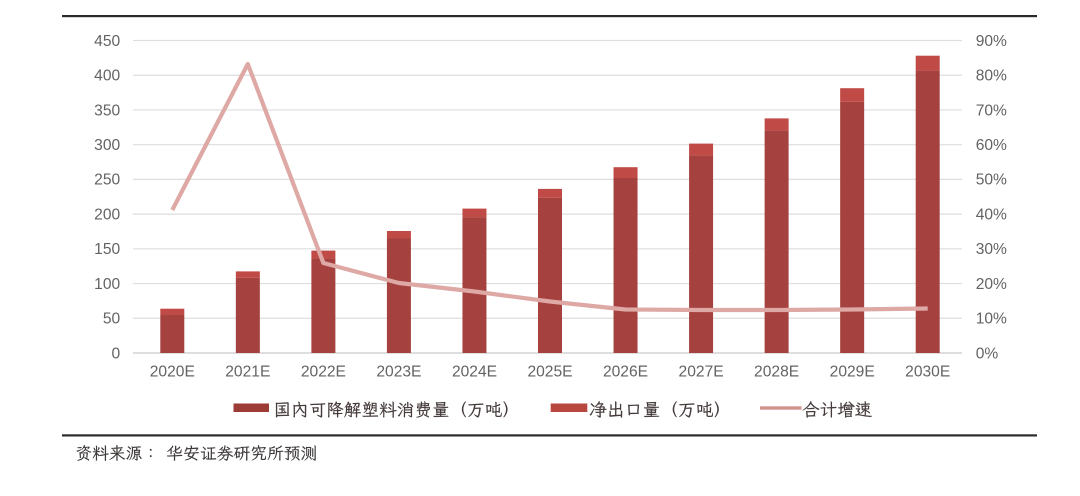 This screenshot has height=496, width=1080. Describe the element at coordinates (991, 145) in the screenshot. I see `svg-text: 60%` at that location.